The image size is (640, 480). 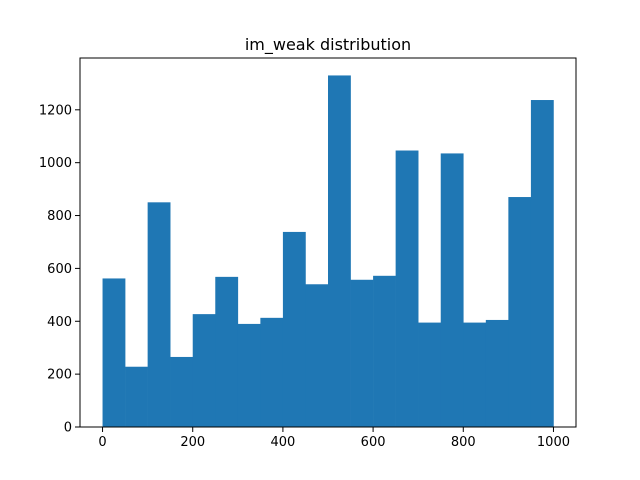 What do you see at coordinates (59, 375) in the screenshot?
I see `y-tick-label: 200` at bounding box center [59, 375].